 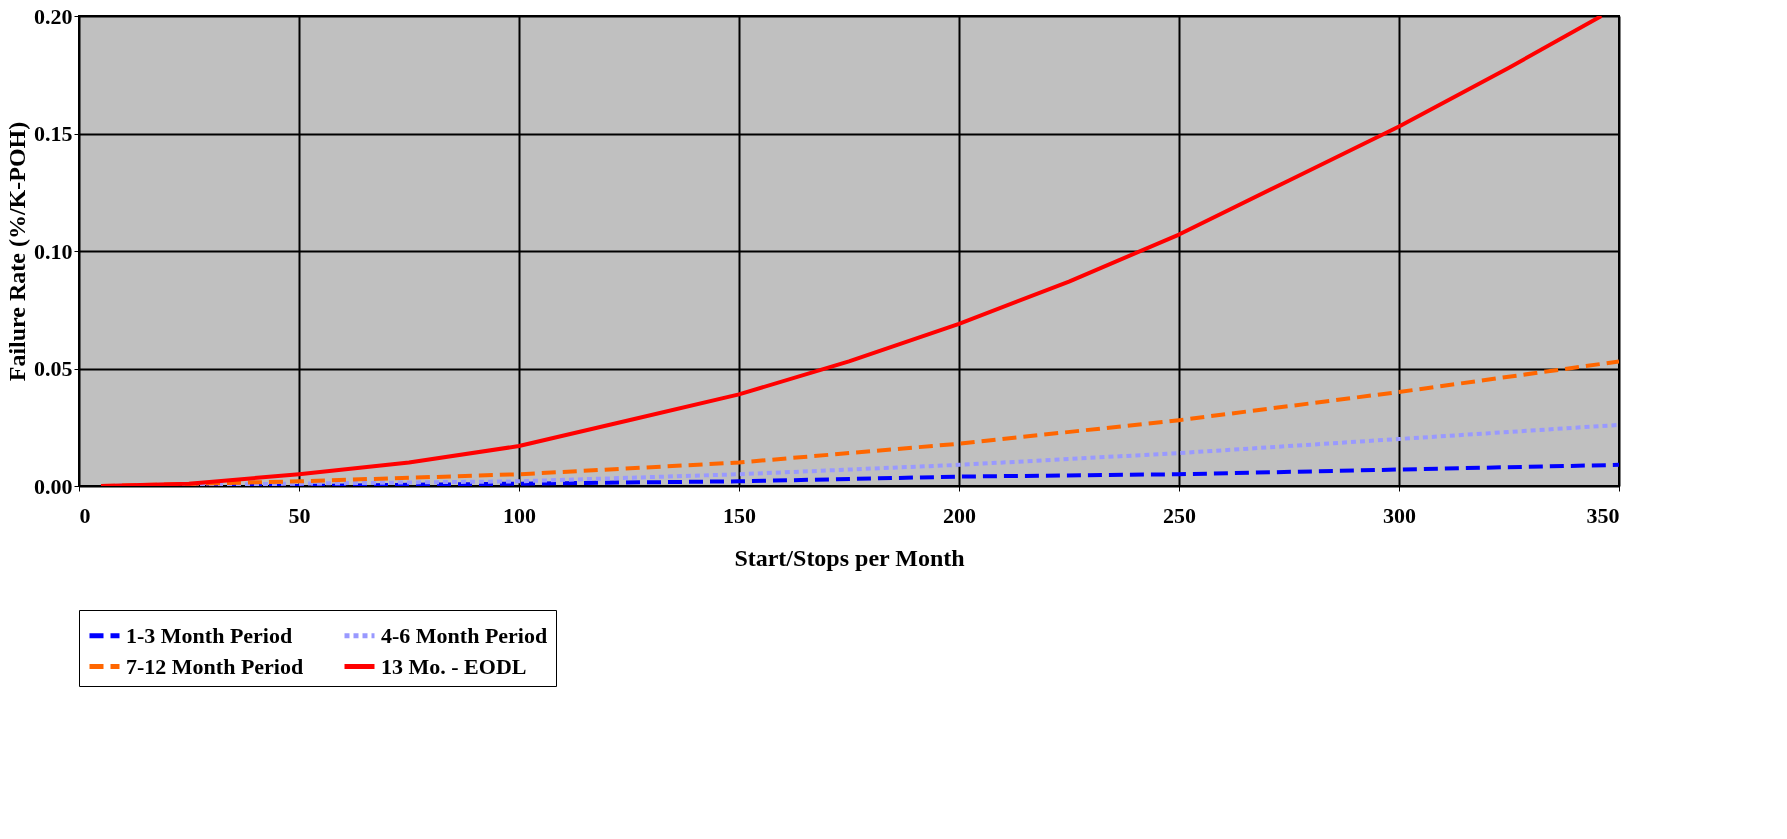 What do you see at coordinates (53, 251) in the screenshot?
I see `y-tick-label: 0.10` at bounding box center [53, 251].